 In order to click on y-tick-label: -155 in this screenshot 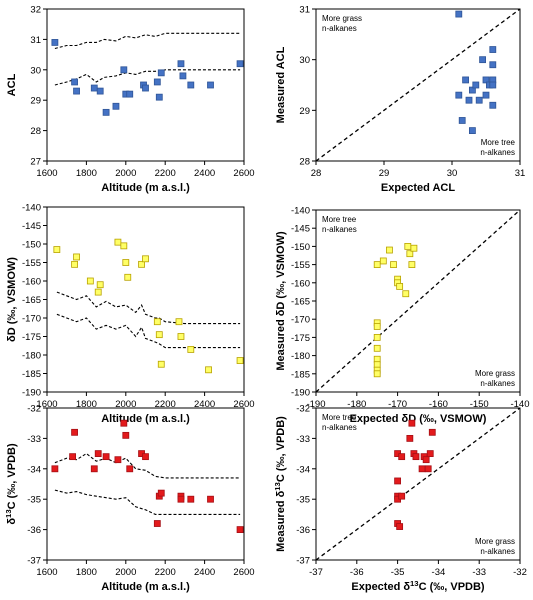, I will do `click(31, 263)`.